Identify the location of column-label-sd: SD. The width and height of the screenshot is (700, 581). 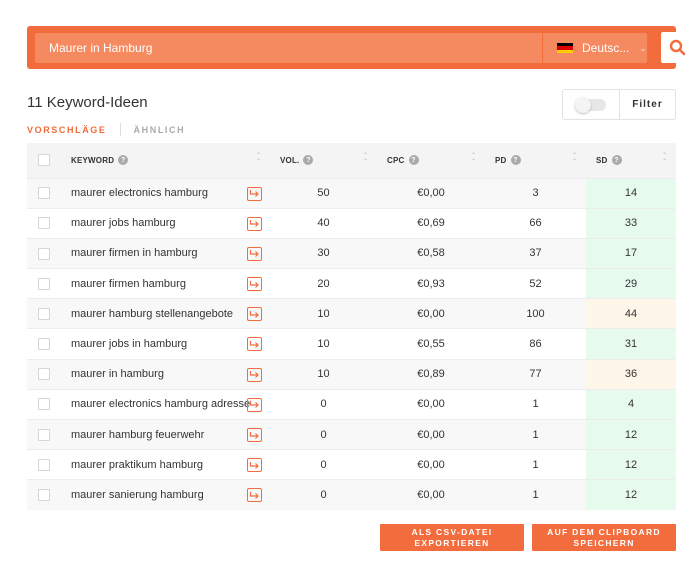
(602, 160).